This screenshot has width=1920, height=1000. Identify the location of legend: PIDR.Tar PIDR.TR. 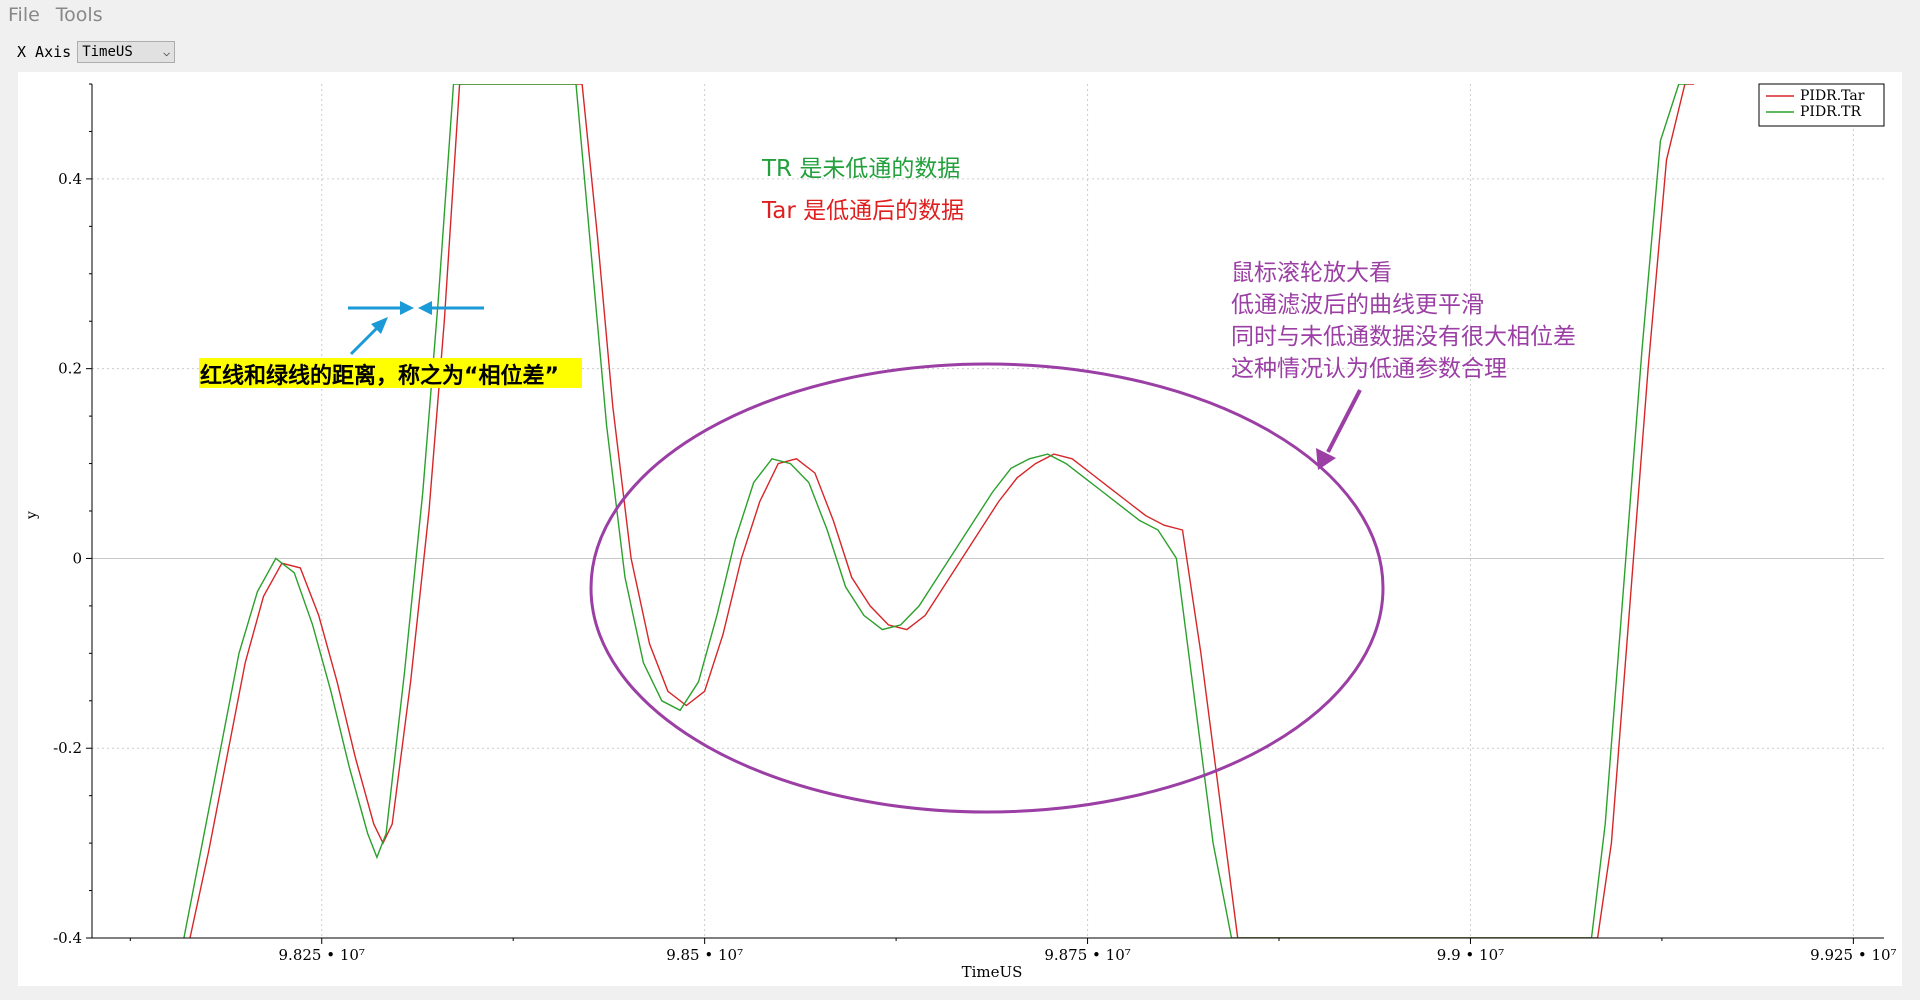
(1821, 105).